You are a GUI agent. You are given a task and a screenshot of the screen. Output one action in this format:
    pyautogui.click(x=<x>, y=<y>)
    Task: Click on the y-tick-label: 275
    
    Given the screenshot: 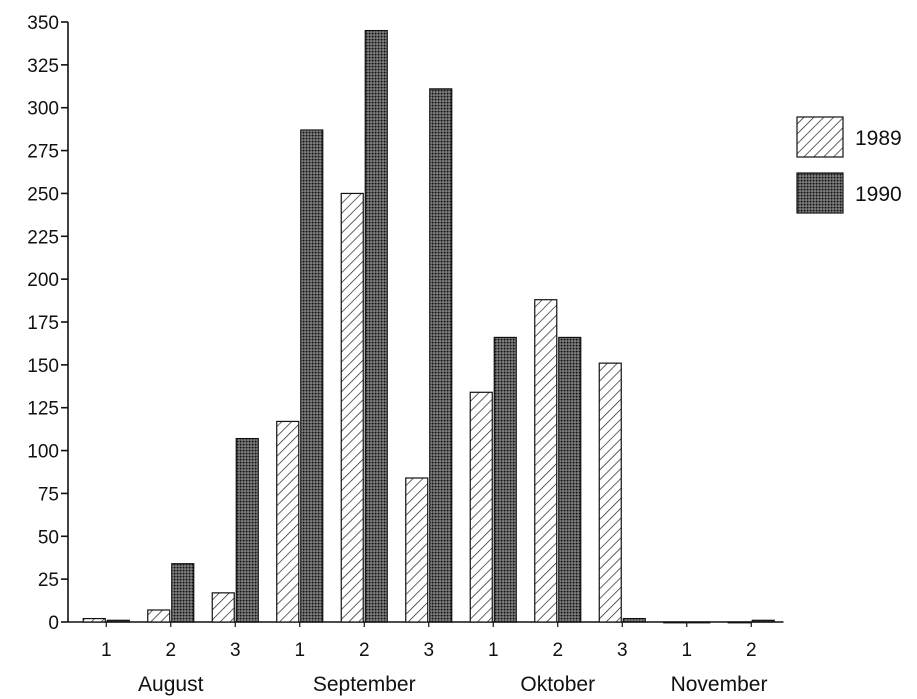 What is the action you would take?
    pyautogui.click(x=43, y=152)
    